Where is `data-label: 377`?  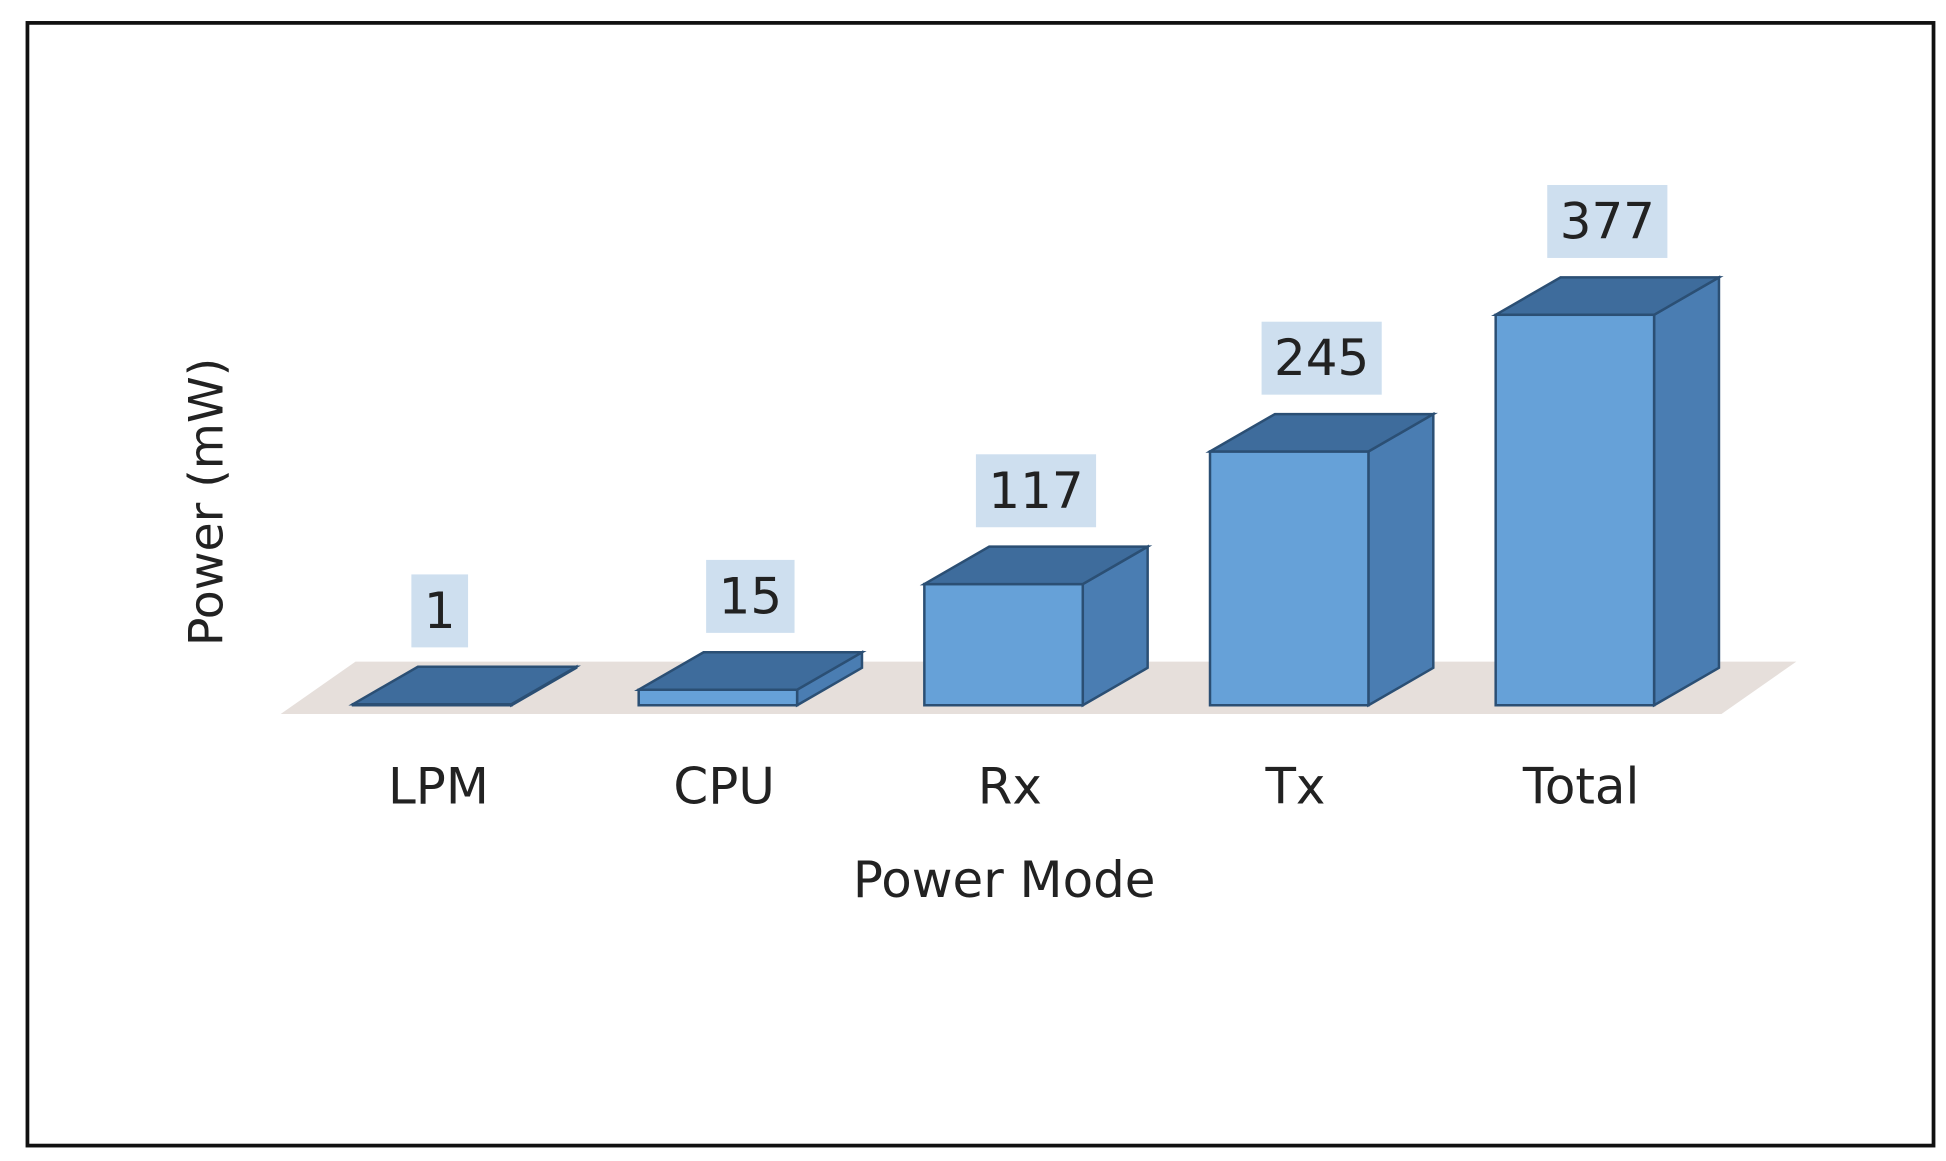
data-label: 377 is located at coordinates (1607, 221).